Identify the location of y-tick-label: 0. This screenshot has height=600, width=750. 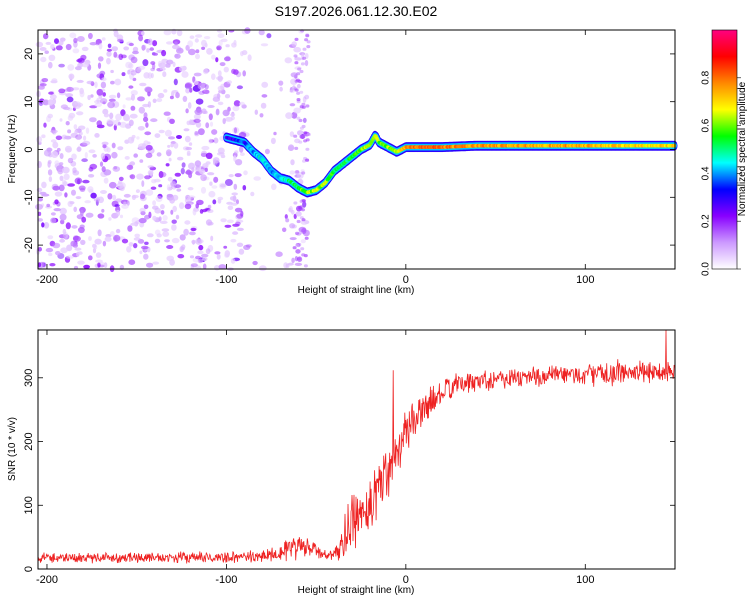
(29, 149).